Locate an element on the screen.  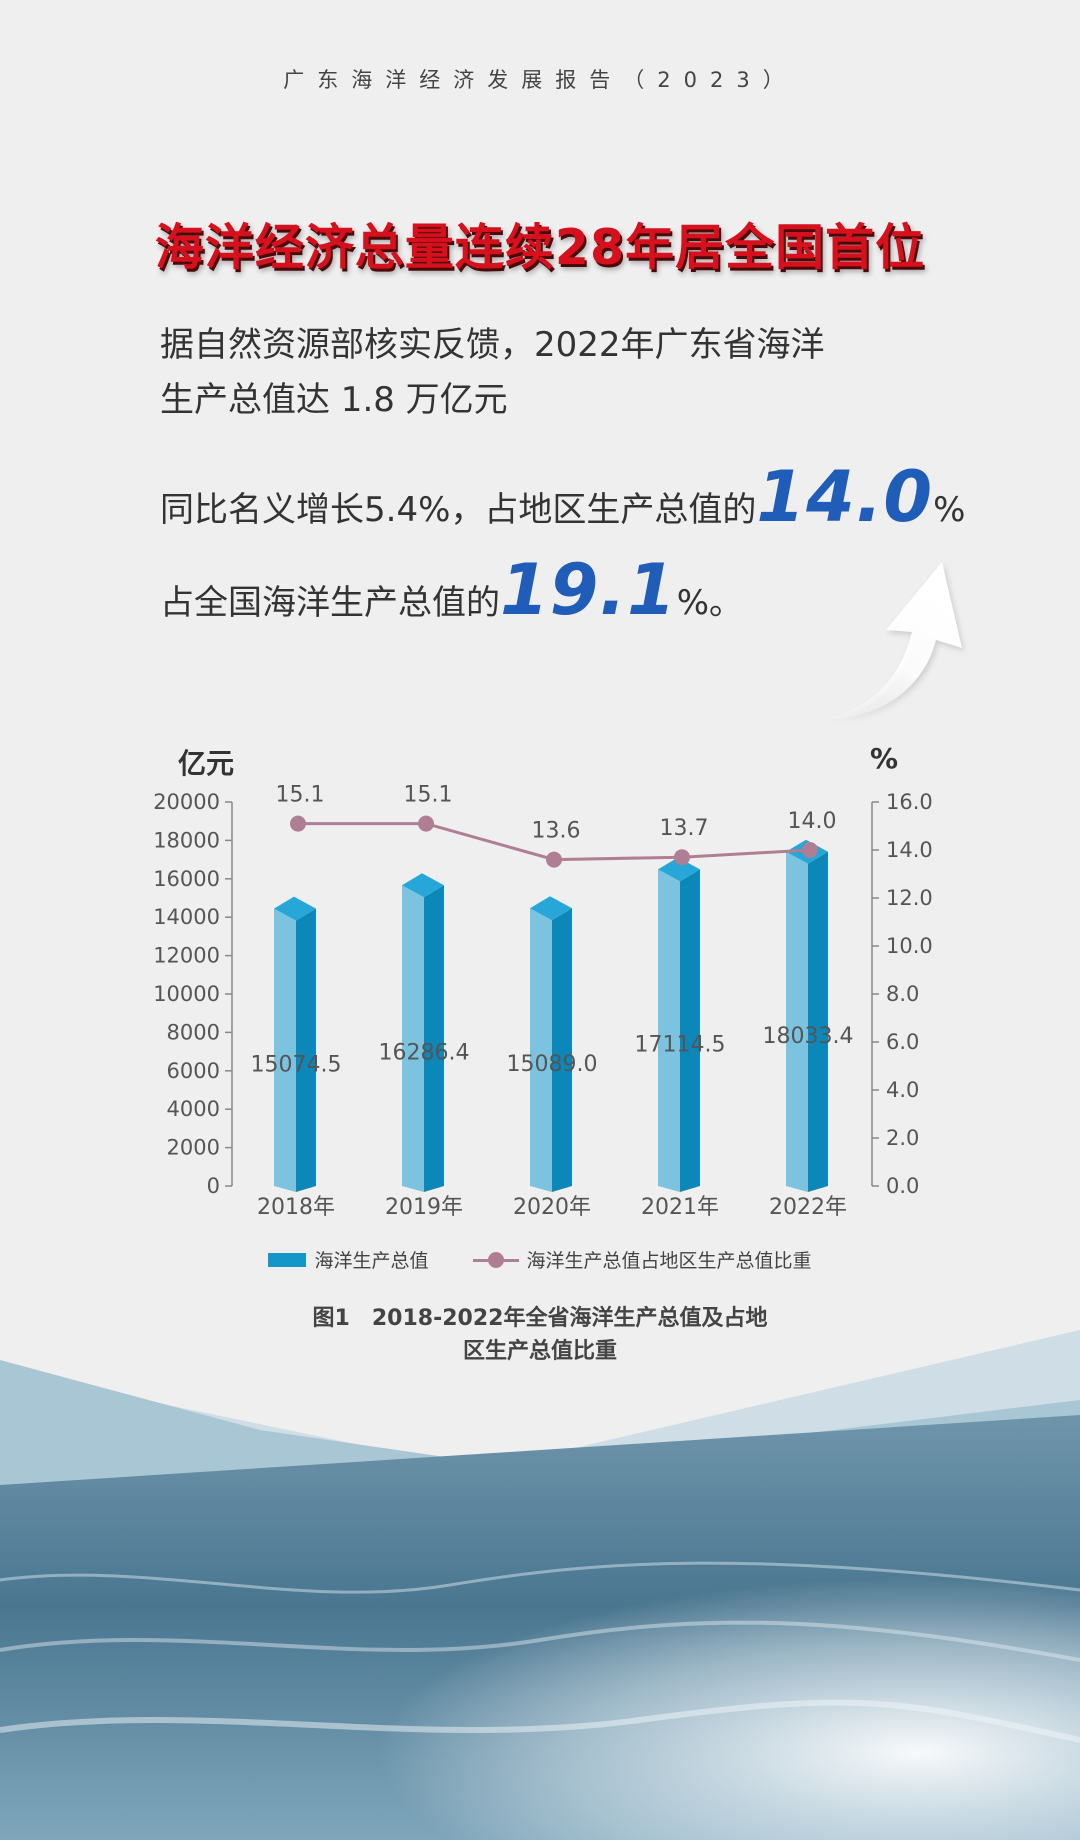
left-axis-tick-label: 14000 is located at coordinates (186, 917).